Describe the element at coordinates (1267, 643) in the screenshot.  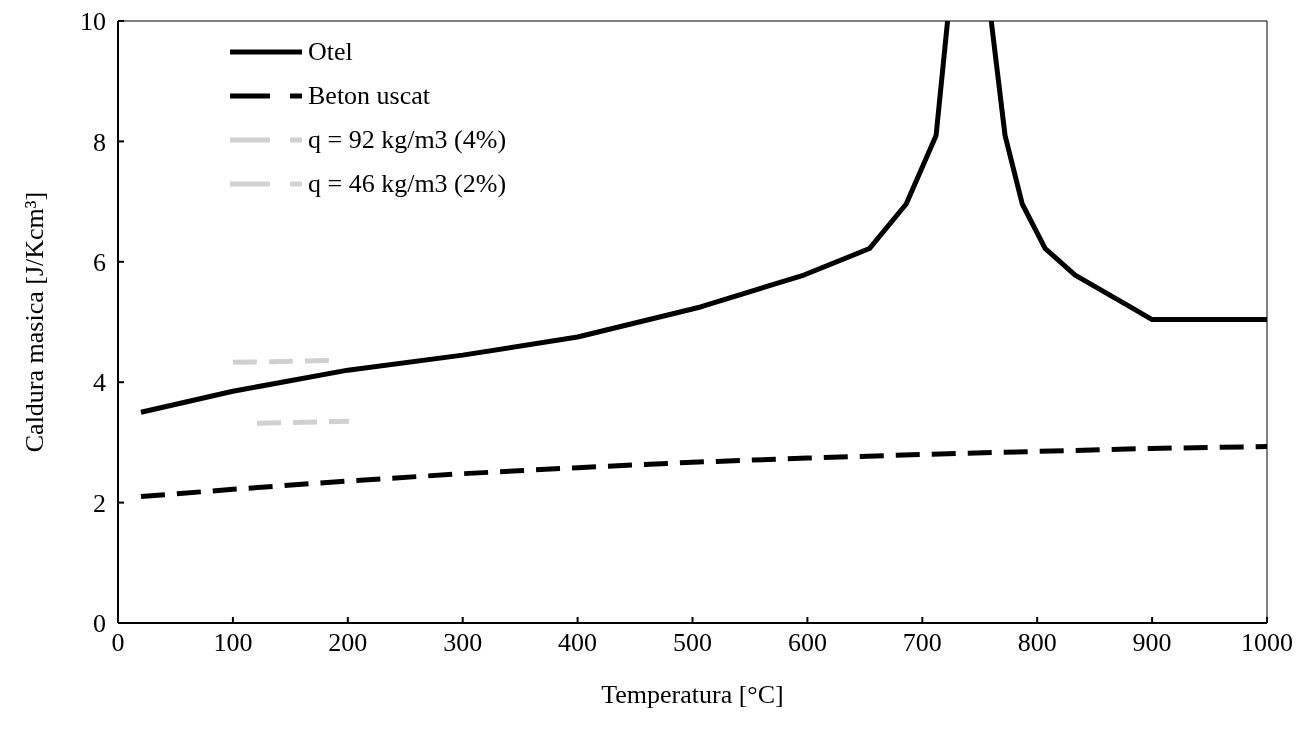
I see `x-tick-label: 1000` at that location.